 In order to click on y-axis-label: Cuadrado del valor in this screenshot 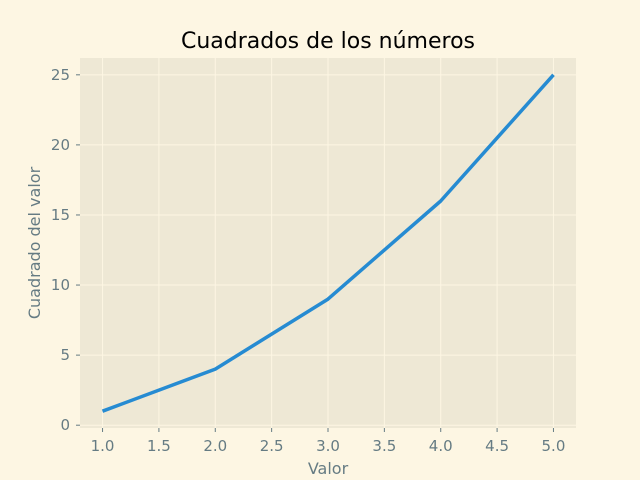, I will do `click(34, 242)`.